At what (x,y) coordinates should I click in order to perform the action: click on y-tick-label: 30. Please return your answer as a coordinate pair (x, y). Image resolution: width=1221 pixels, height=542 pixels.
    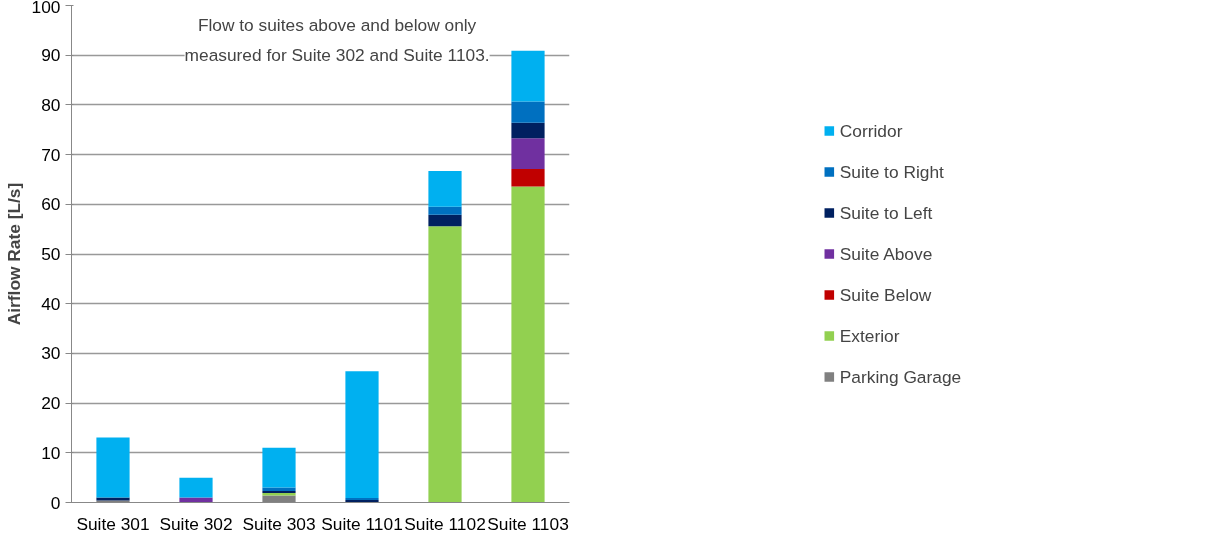
    Looking at the image, I should click on (51, 353).